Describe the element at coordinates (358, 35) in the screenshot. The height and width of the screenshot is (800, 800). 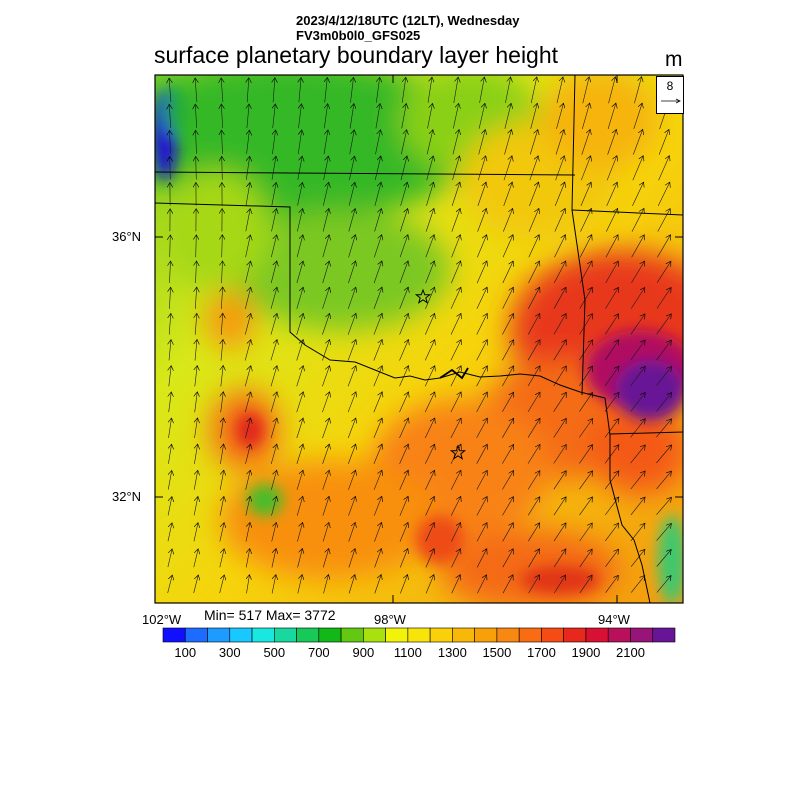
I see `model-name-header: FV3m0b0l0_GFS025` at that location.